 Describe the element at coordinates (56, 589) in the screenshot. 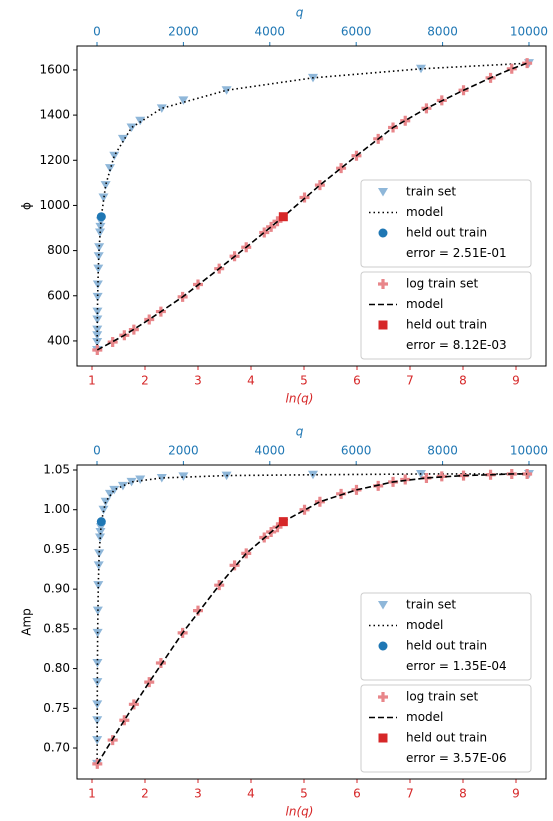

I see `y-tick-label: 0.90` at that location.